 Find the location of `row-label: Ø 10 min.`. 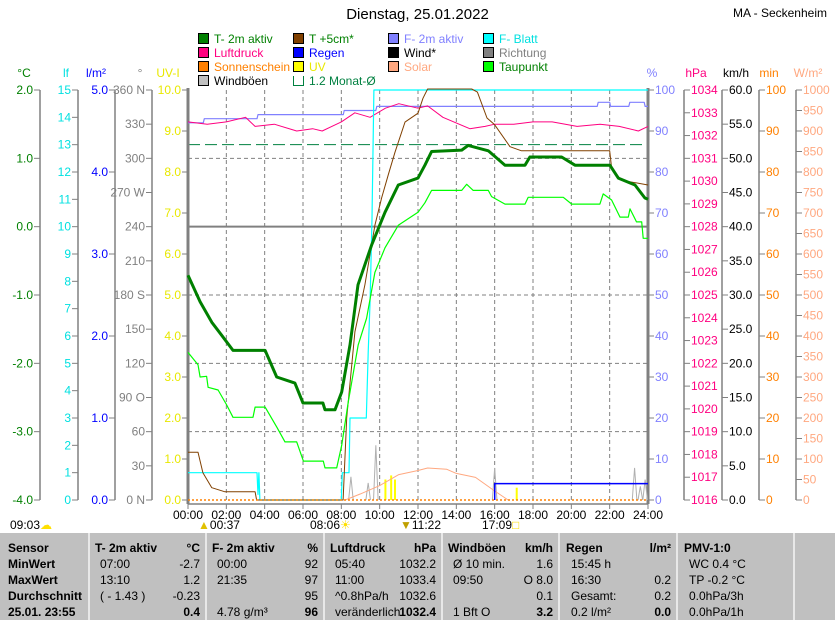

row-label: Ø 10 min. is located at coordinates (479, 564).